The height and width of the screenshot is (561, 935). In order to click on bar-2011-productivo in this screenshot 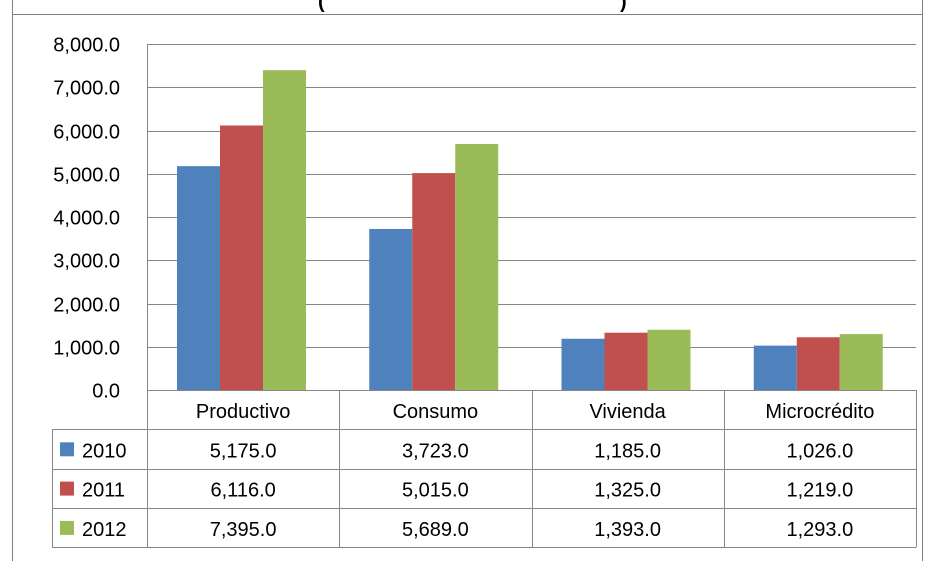, I will do `click(241, 257)`.